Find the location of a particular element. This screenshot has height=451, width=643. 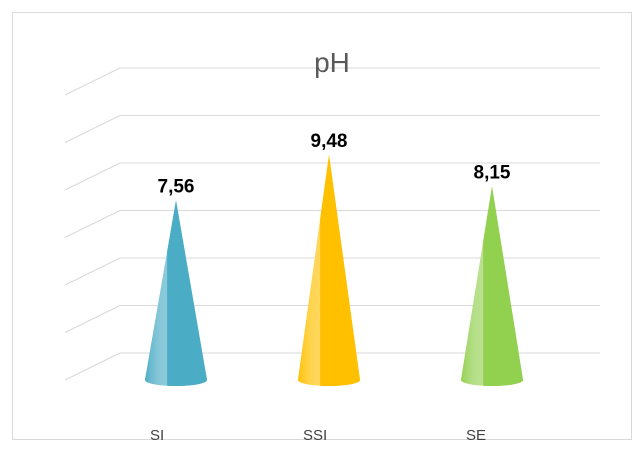

data-label-si: 7,56 is located at coordinates (176, 186).